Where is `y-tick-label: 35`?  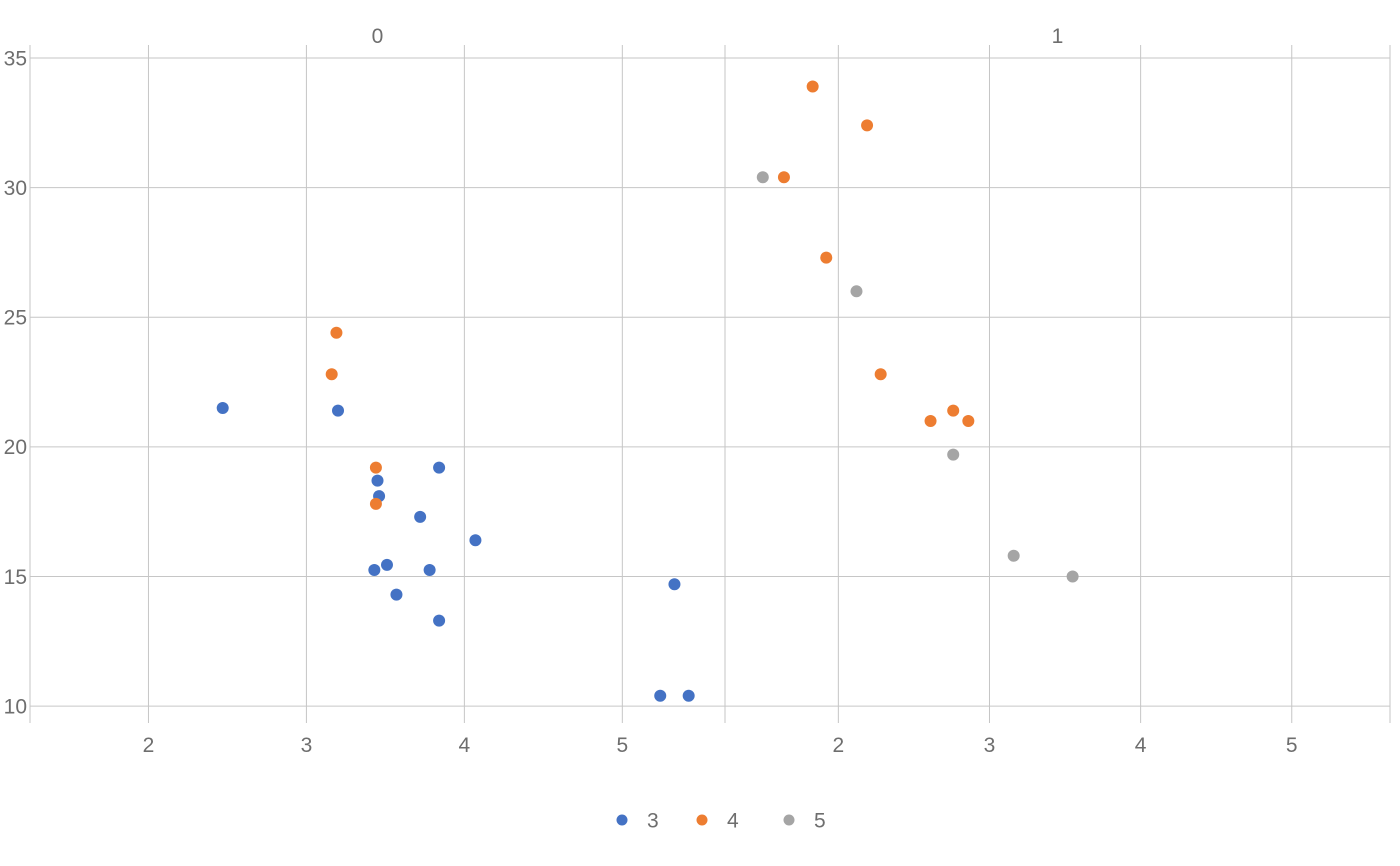
y-tick-label: 35 is located at coordinates (15, 58).